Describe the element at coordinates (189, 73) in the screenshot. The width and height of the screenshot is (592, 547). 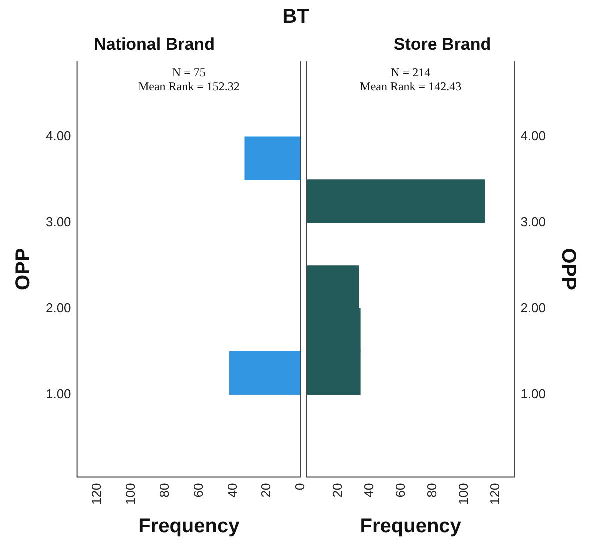
I see `annotation: N = 75` at that location.